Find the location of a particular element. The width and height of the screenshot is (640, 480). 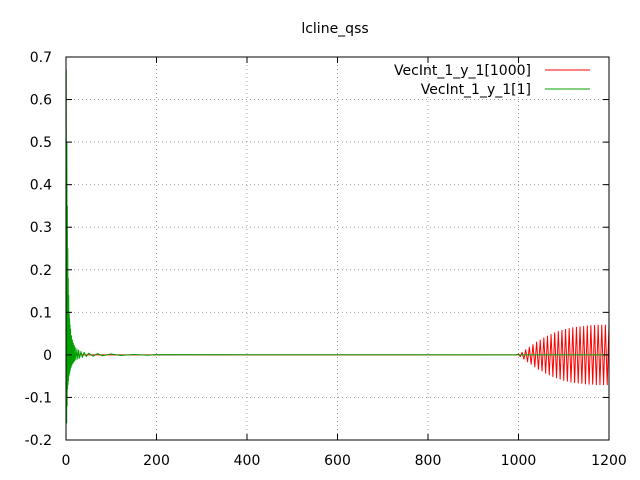

y-tick-label: 0.5 is located at coordinates (41, 143).